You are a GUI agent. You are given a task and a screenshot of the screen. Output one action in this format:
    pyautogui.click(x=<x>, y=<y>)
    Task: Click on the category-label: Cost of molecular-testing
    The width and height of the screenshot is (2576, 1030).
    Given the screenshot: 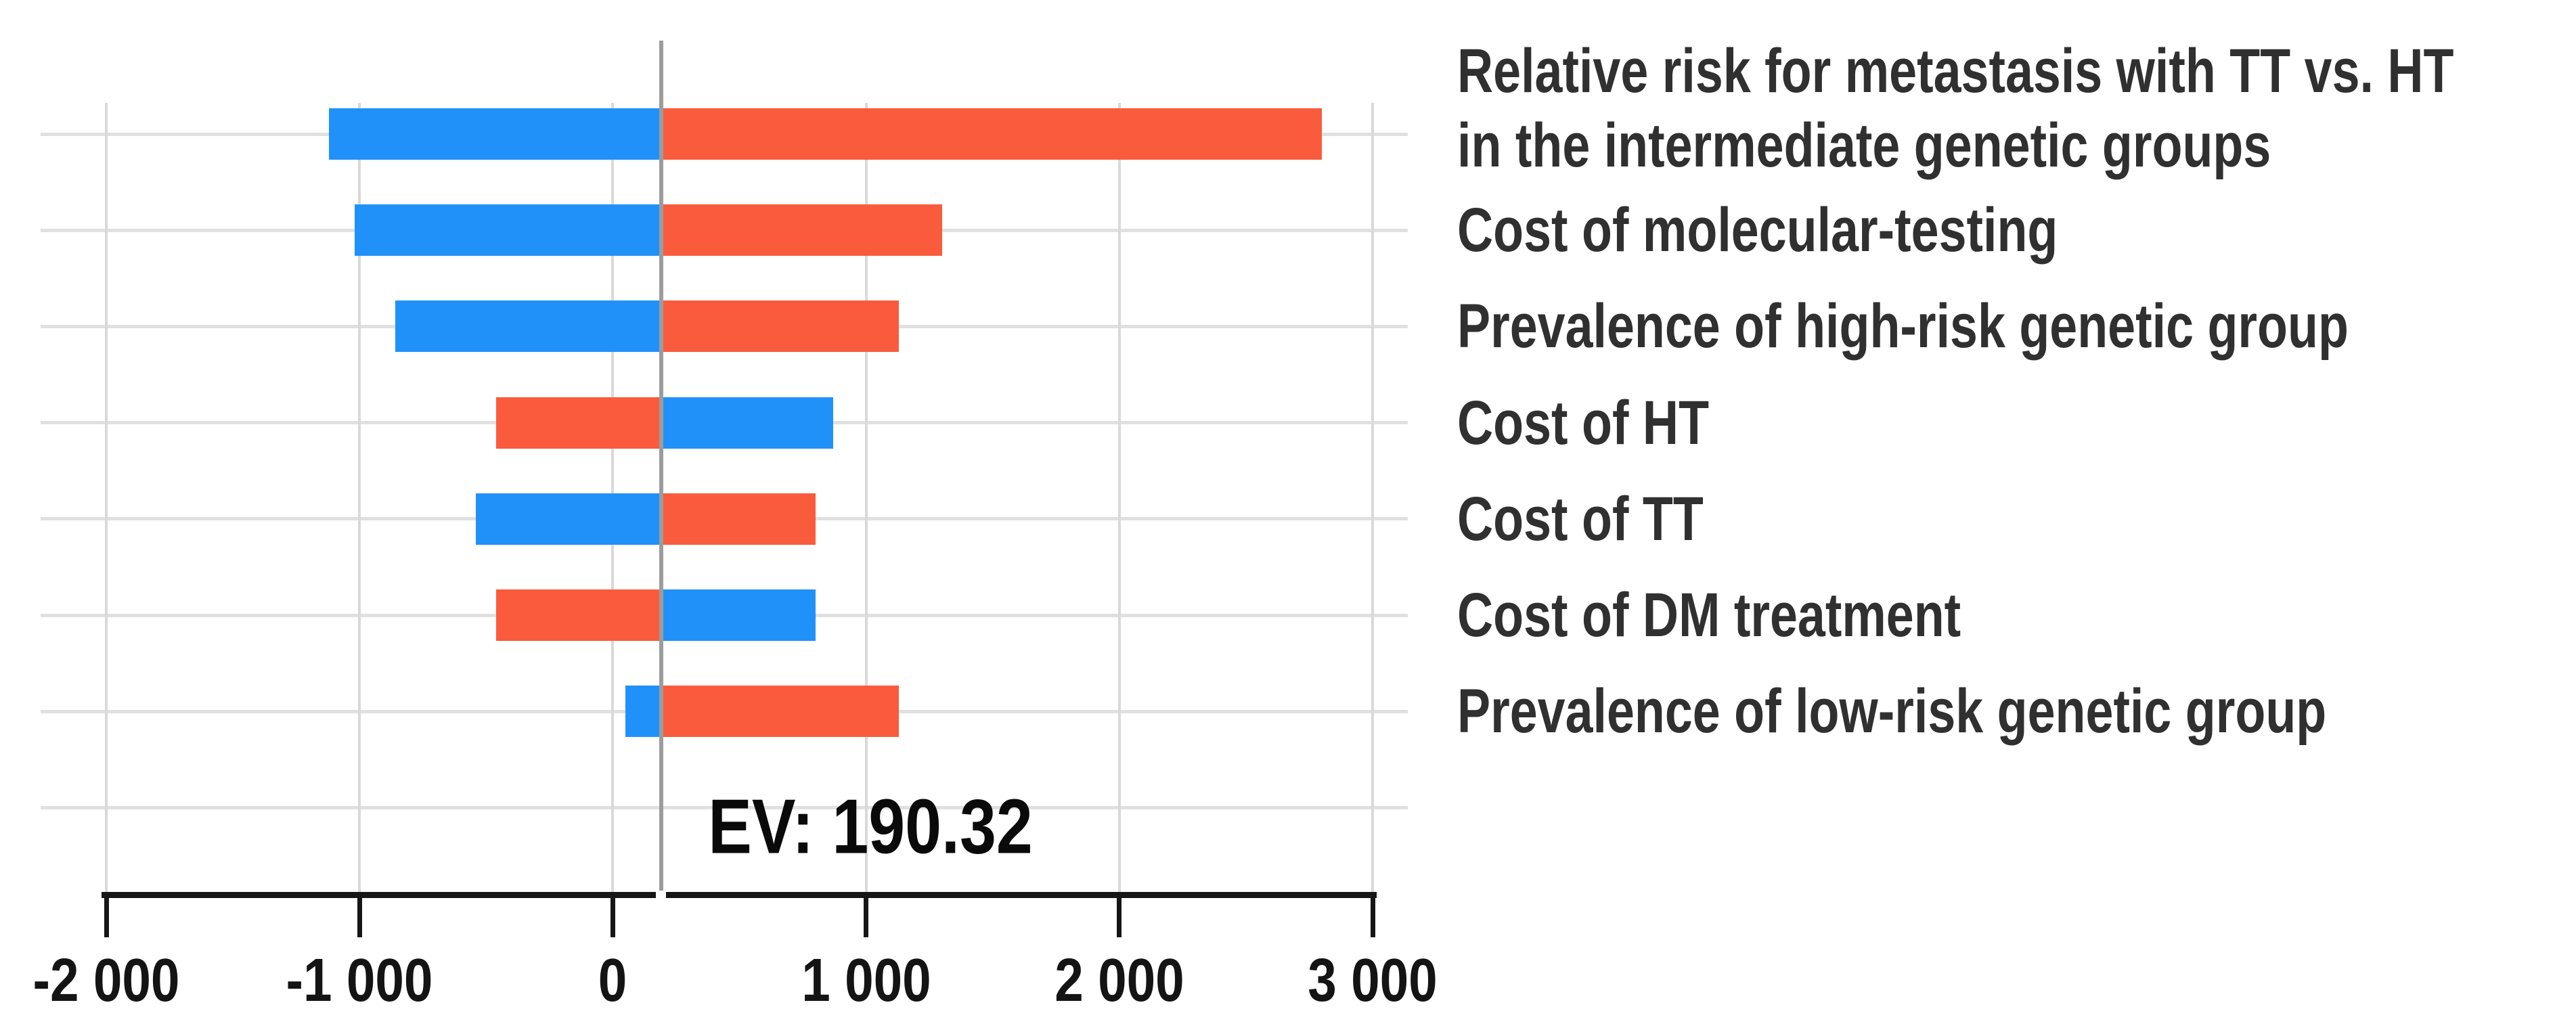 What is the action you would take?
    pyautogui.click(x=1757, y=230)
    